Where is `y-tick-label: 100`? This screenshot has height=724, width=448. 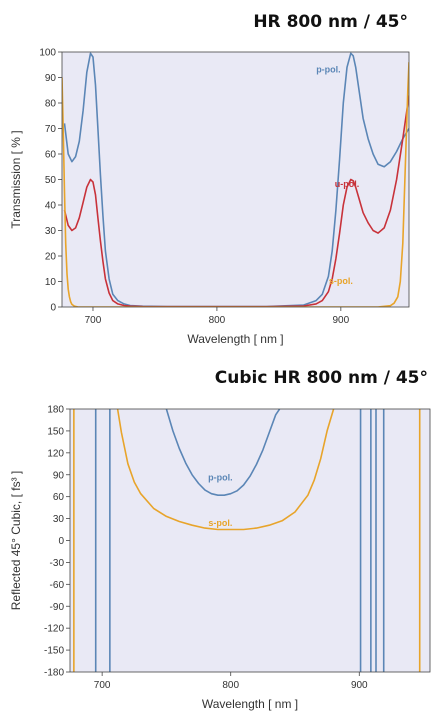 y-tick-label: 100 is located at coordinates (47, 53).